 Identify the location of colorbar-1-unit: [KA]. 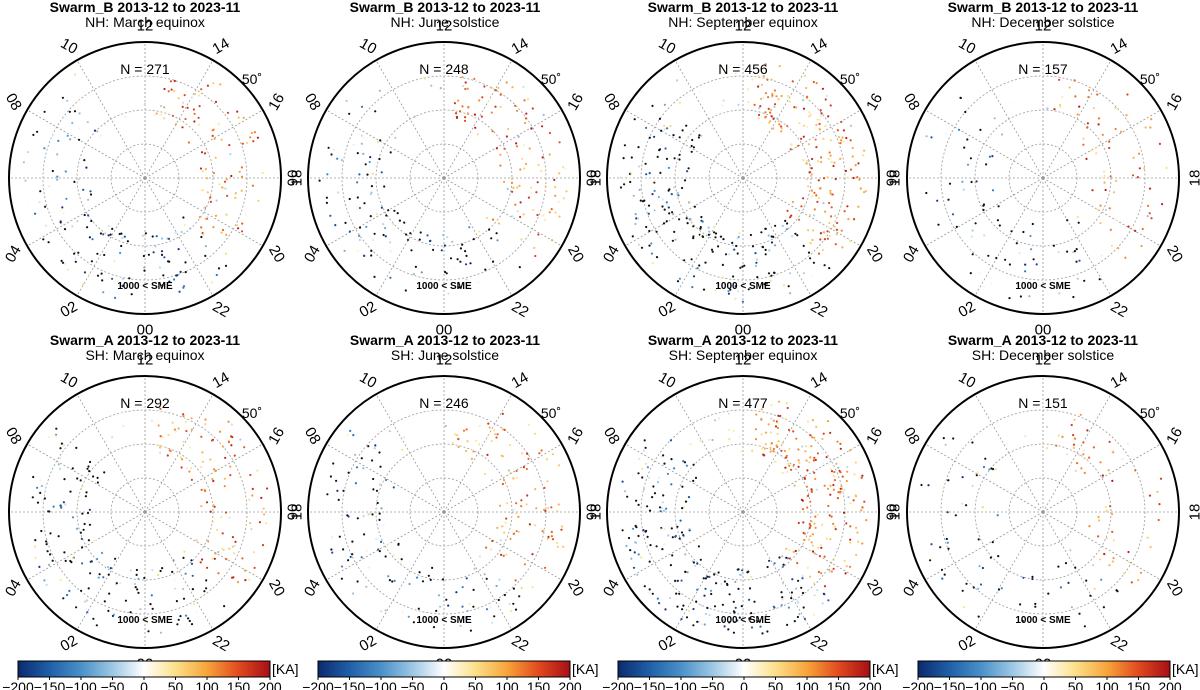
(285, 669).